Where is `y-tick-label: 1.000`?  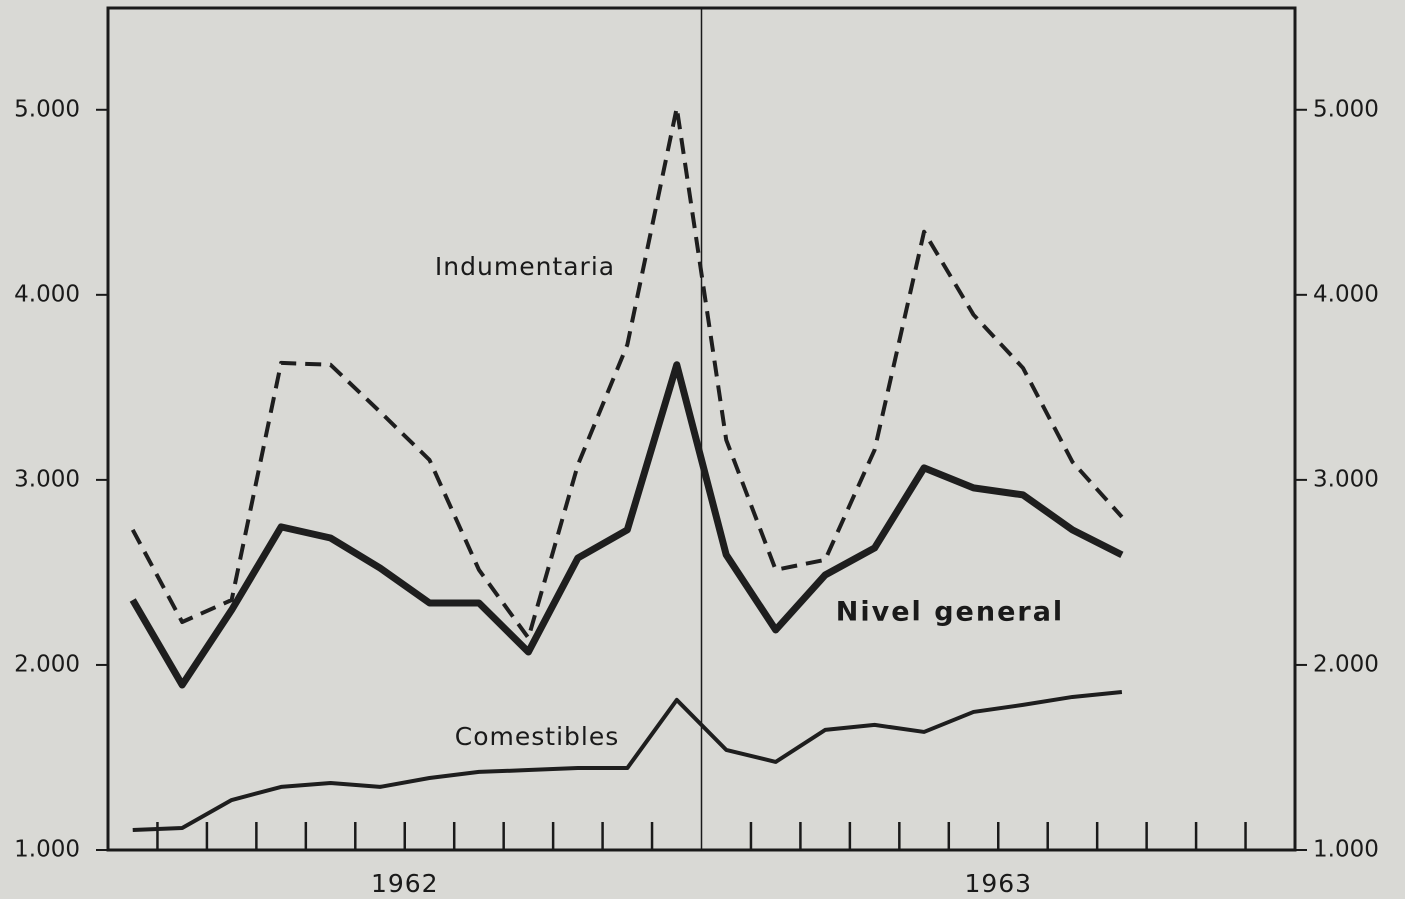
y-tick-label: 1.000 is located at coordinates (47, 850).